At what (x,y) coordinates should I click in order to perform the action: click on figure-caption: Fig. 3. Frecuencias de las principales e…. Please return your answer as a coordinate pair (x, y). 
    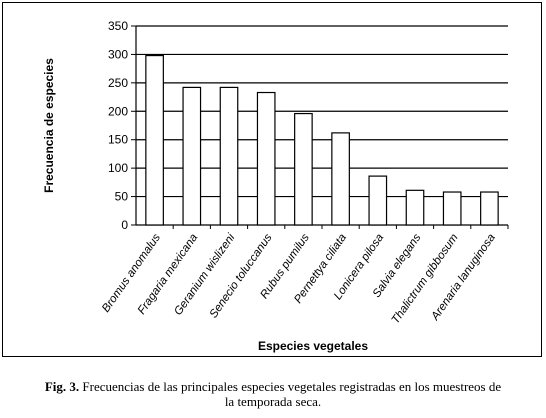
    Looking at the image, I should click on (273, 394).